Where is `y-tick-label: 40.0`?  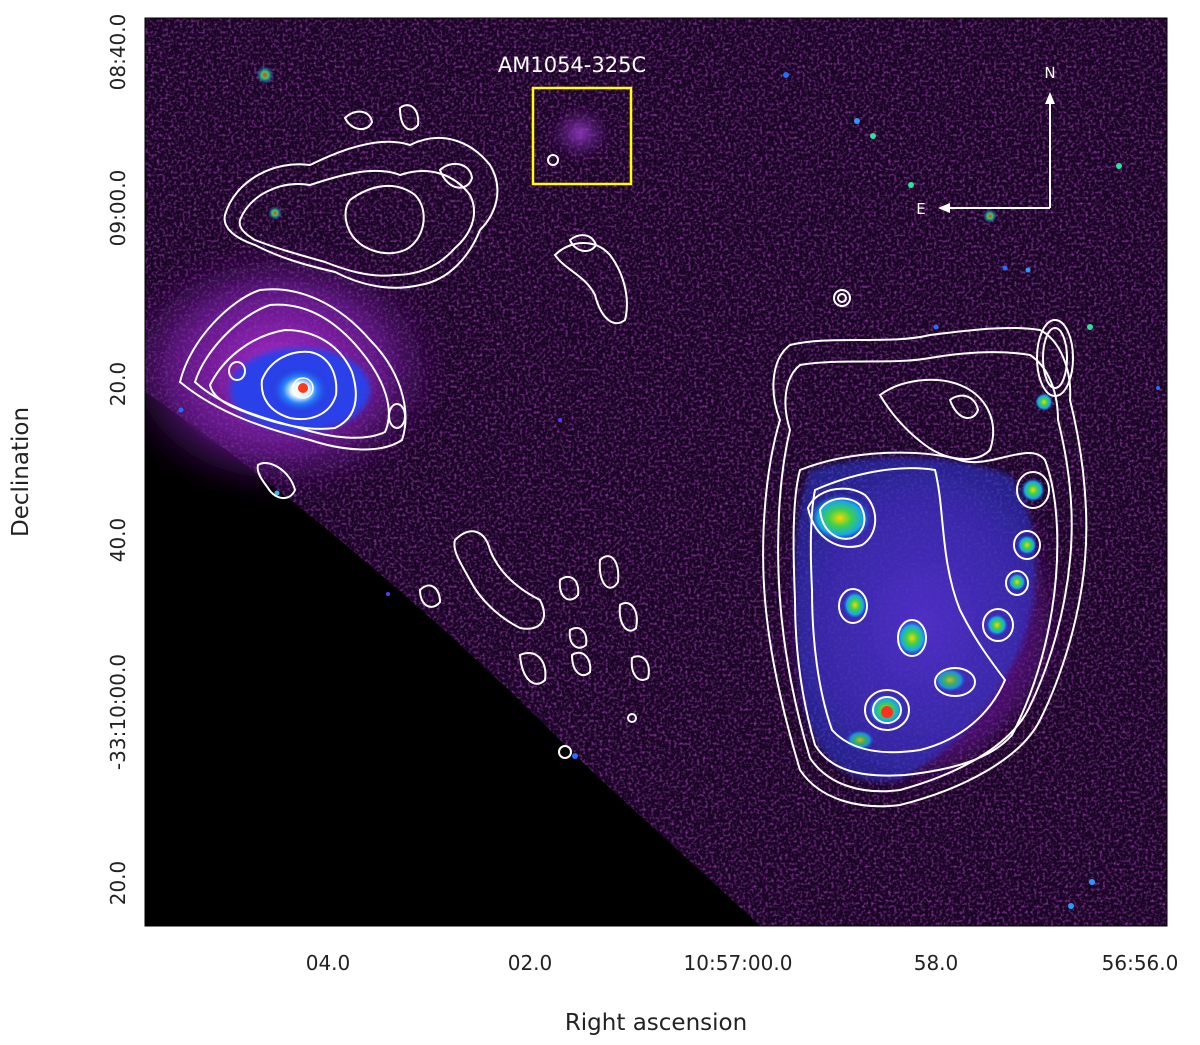 y-tick-label: 40.0 is located at coordinates (118, 540).